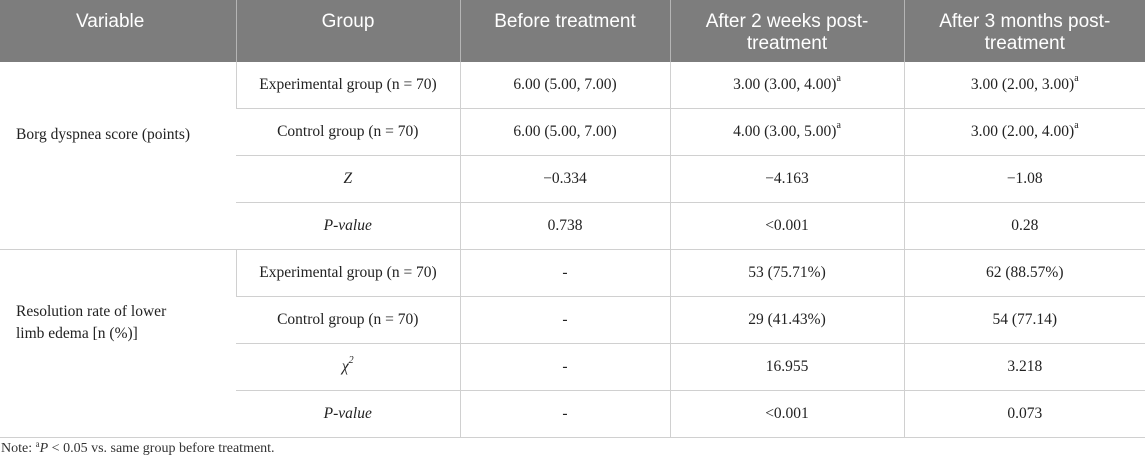 Image resolution: width=1145 pixels, height=461 pixels. I want to click on month3-cell: 62 (88.57%), so click(1024, 273).